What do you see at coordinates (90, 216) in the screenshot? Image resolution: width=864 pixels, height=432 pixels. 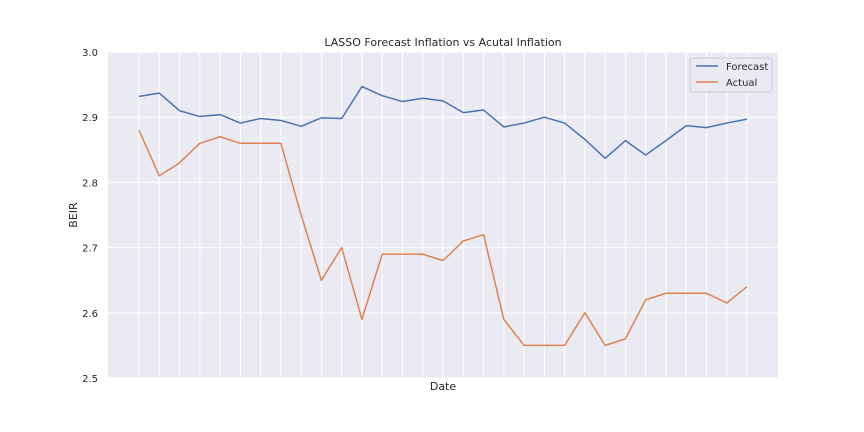 I see `y-tick-labels: 2.5 2.6 2.7 2.8 2.9 3.0` at bounding box center [90, 216].